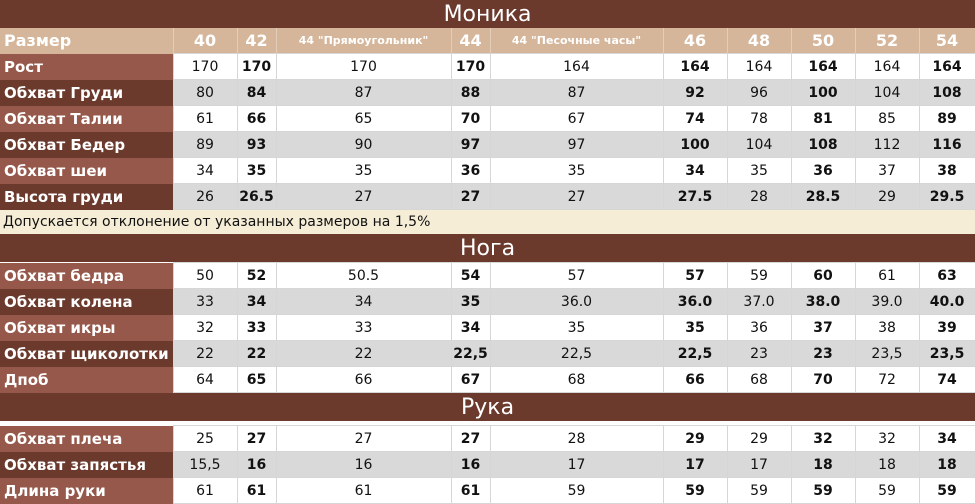 This screenshot has height=504, width=975. What do you see at coordinates (205, 438) in the screenshot?
I see `measurement-value: 25` at bounding box center [205, 438].